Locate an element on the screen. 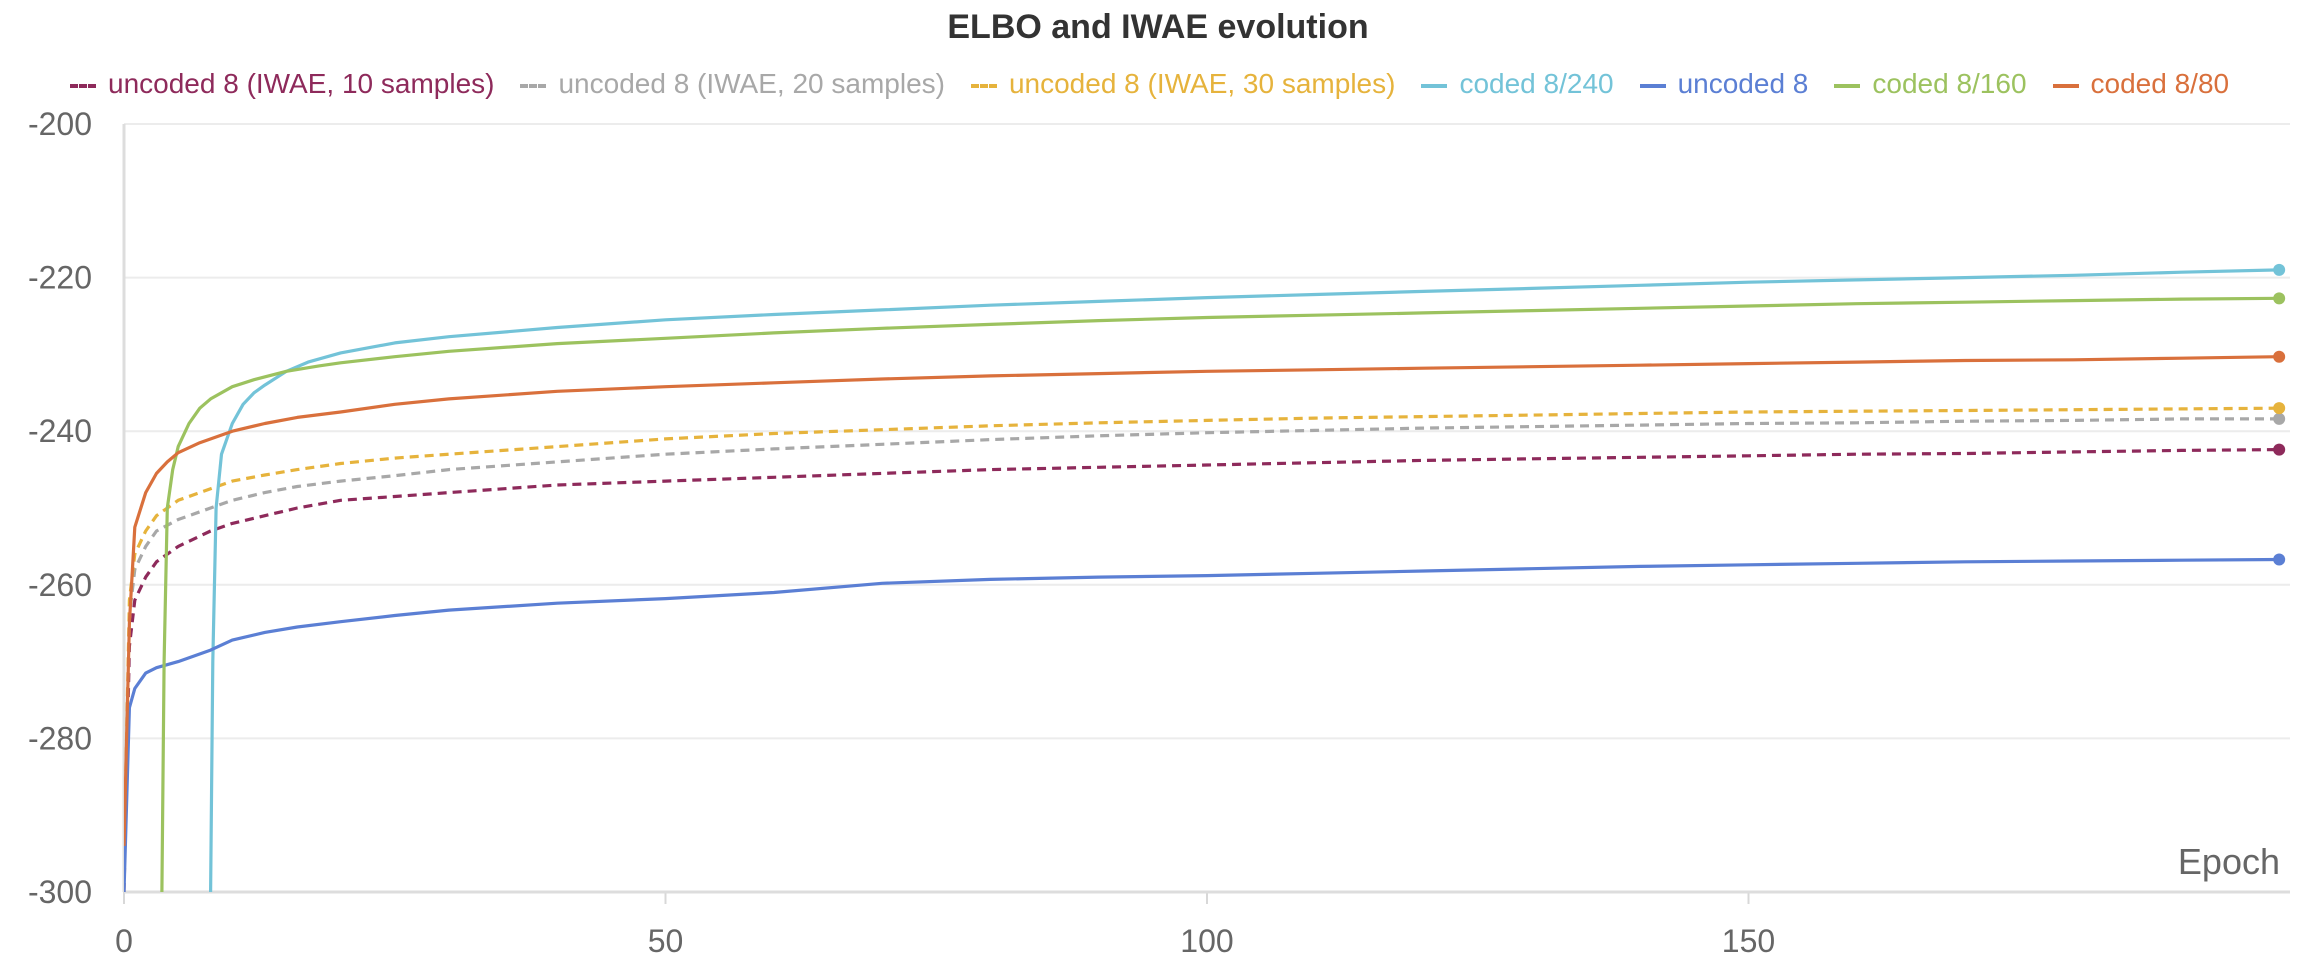 Image resolution: width=2316 pixels, height=968 pixels. y-tick-label: -240 is located at coordinates (60, 431).